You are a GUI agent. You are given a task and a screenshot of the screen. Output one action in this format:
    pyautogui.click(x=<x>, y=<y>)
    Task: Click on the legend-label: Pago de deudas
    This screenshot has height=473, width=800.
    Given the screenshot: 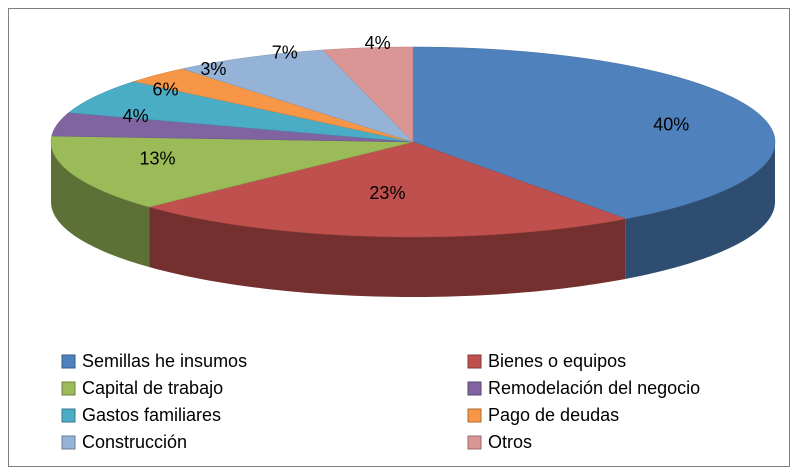 What is the action you would take?
    pyautogui.click(x=553, y=415)
    